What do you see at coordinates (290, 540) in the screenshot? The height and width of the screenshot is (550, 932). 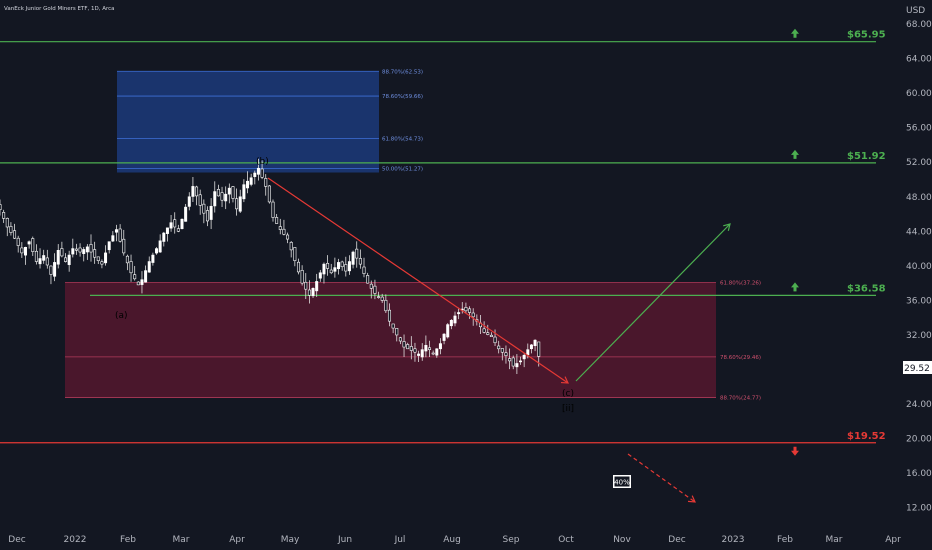 I see `x-tick-label-5: May` at bounding box center [290, 540].